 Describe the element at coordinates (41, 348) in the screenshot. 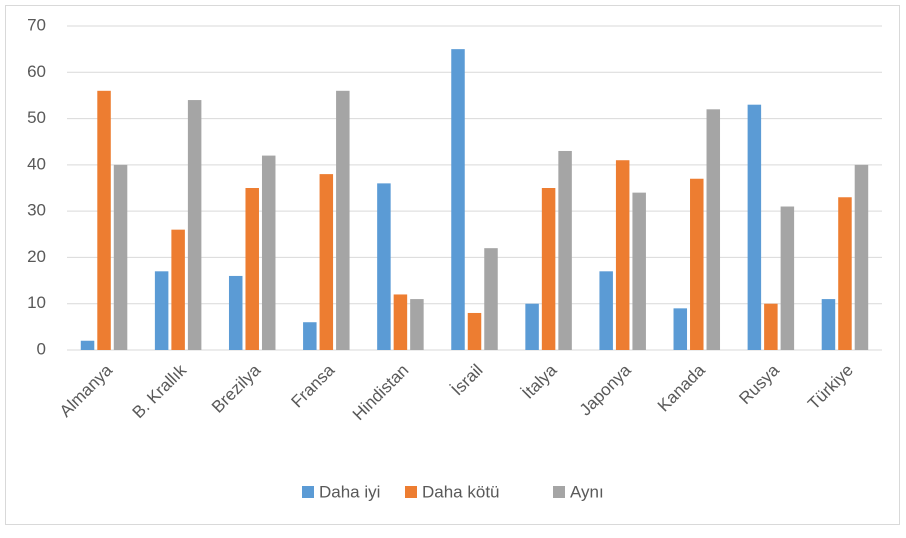

I see `y-tick-label: 0` at that location.